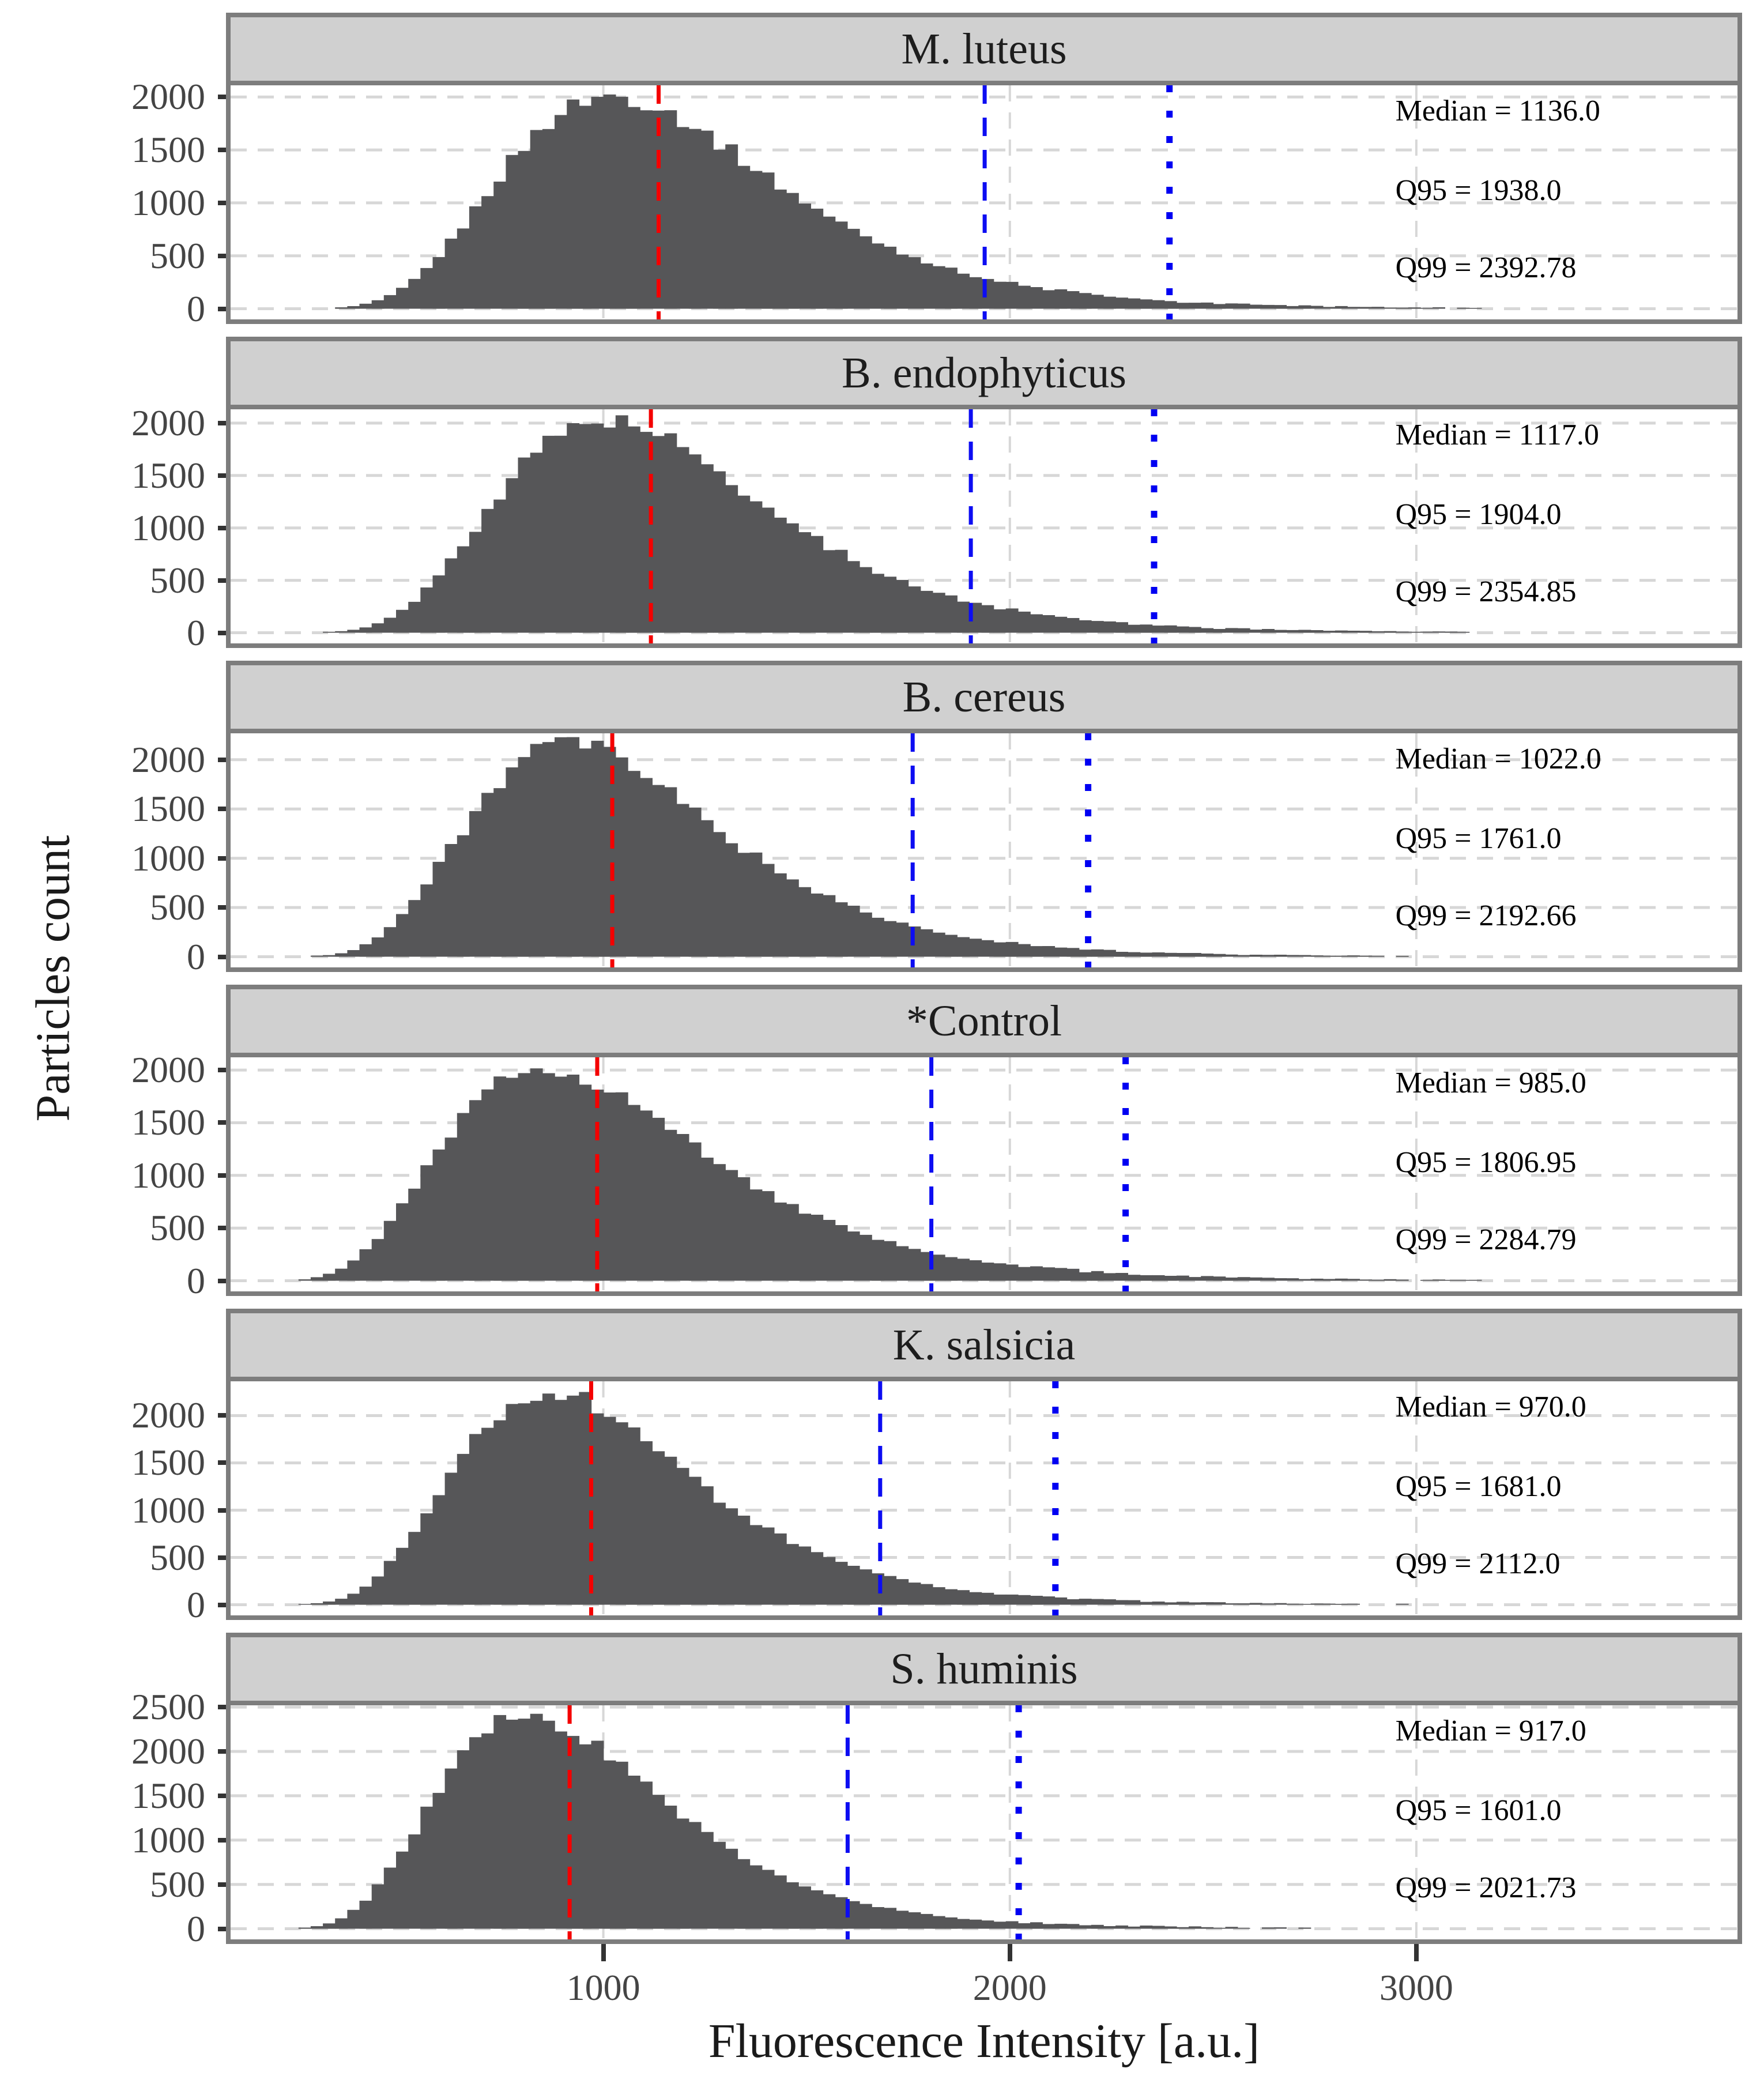 The image size is (1764, 2091). Describe the element at coordinates (1478, 1486) in the screenshot. I see `q95-annotation: Q95 = 1681.0` at that location.